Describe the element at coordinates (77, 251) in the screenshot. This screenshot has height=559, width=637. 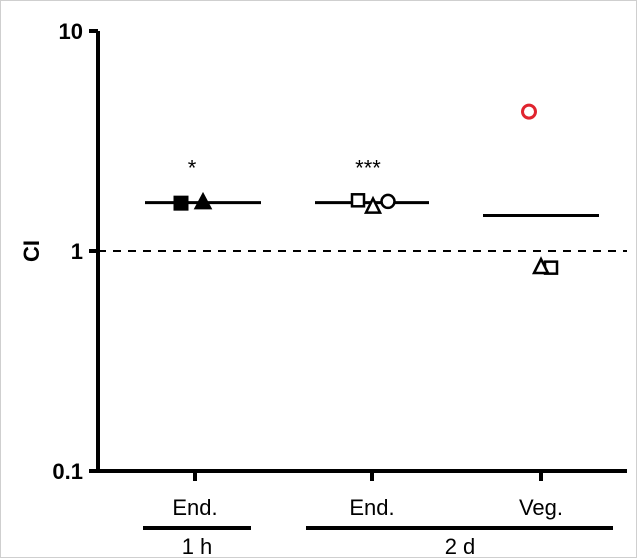
I see `y-tick-label-1: 1` at that location.